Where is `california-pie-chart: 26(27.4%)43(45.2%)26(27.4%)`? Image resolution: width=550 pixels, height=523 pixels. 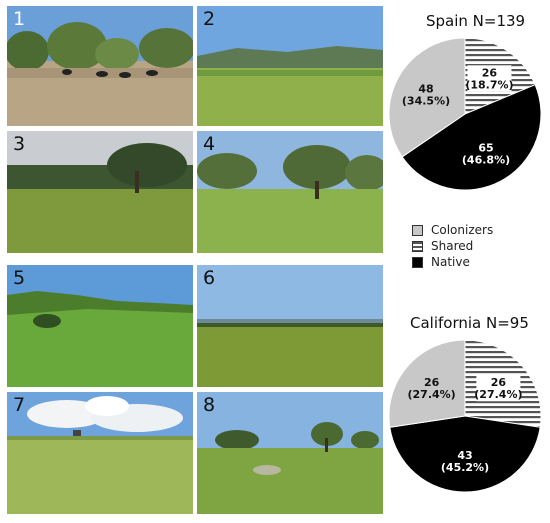
california-pie-chart: 26(27.4%)43(45.2%)26(27.4%) is located at coordinates (465, 416).